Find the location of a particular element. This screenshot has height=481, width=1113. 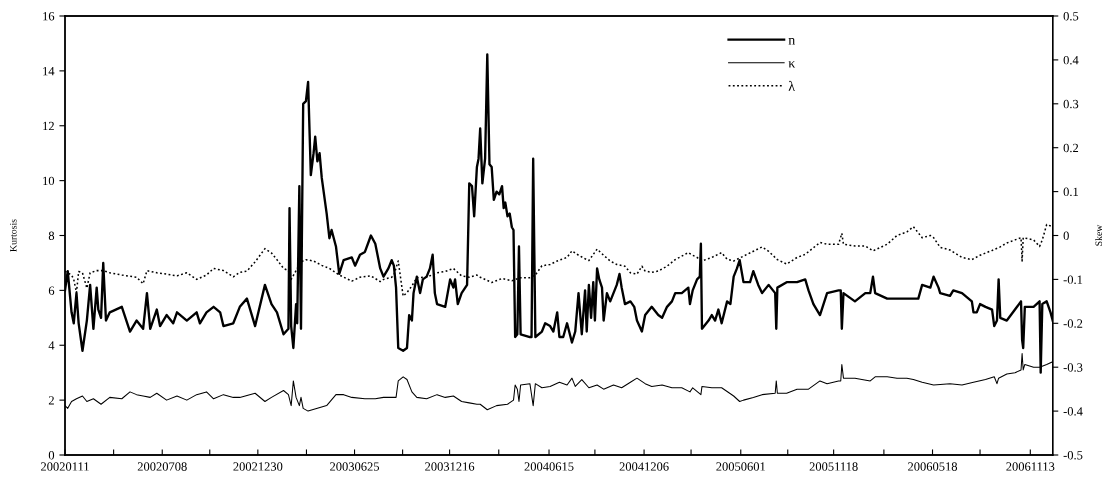

y2-tick-label: -0.1 is located at coordinates (1073, 279).